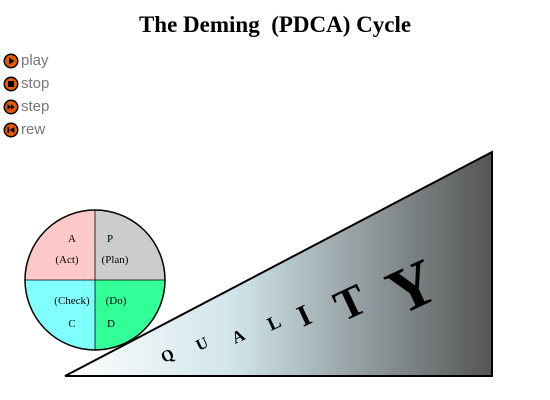 Image resolution: width=550 pixels, height=400 pixels. I want to click on pdca-wheel: A (Act) P (Plan) (Check) C (Do) D, so click(95, 280).